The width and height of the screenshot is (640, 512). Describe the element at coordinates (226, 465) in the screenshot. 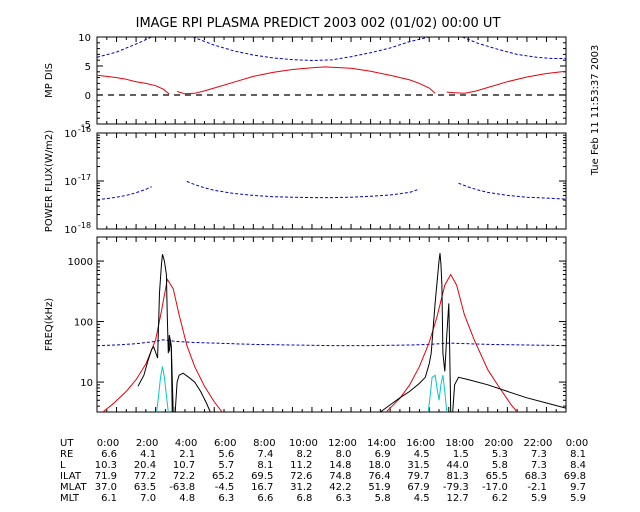

I see `table-cell: 5.7` at that location.